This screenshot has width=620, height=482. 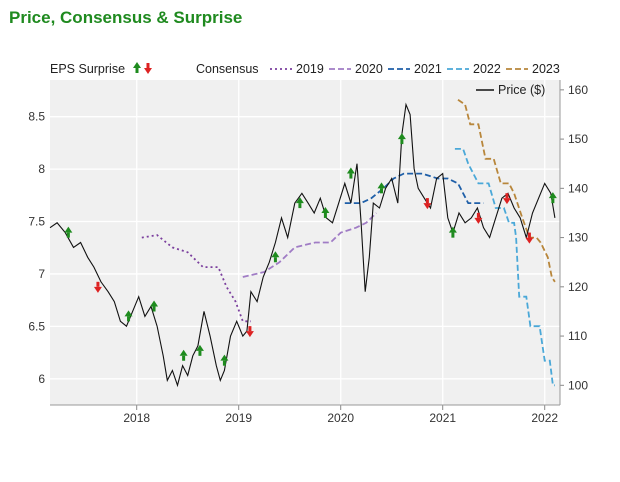 I want to click on legend-surprise-arrows, so click(x=142, y=68).